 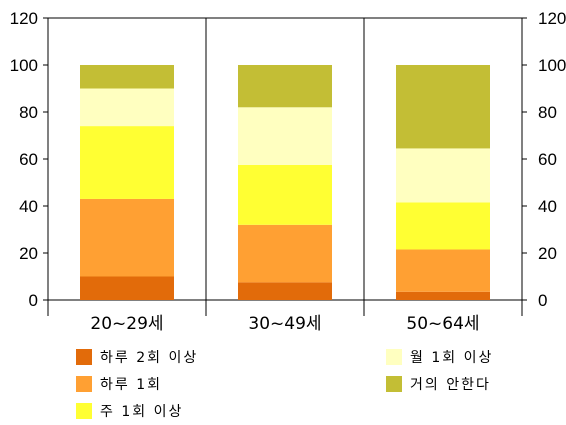 I want to click on legend-item: 월 1회 이상, so click(x=439, y=357).